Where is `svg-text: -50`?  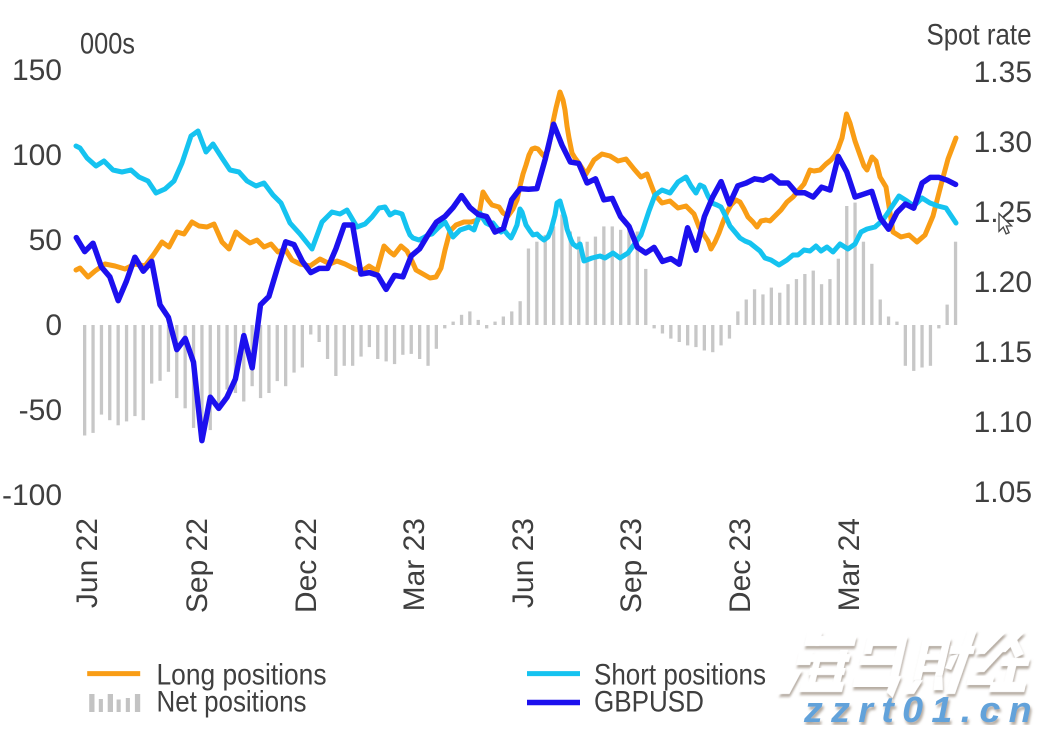 svg-text: -50 is located at coordinates (40, 410).